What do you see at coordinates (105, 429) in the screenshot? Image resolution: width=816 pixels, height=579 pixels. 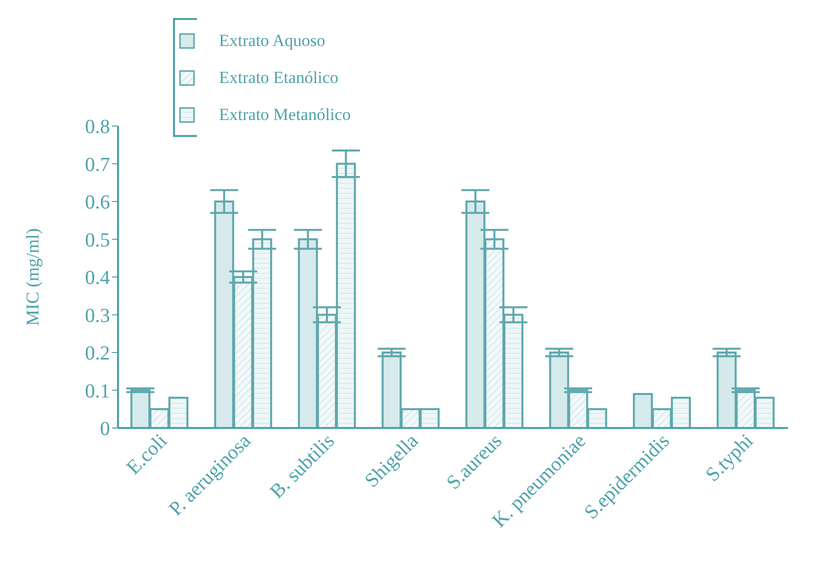 I see `y-tick-label: 0` at bounding box center [105, 429].